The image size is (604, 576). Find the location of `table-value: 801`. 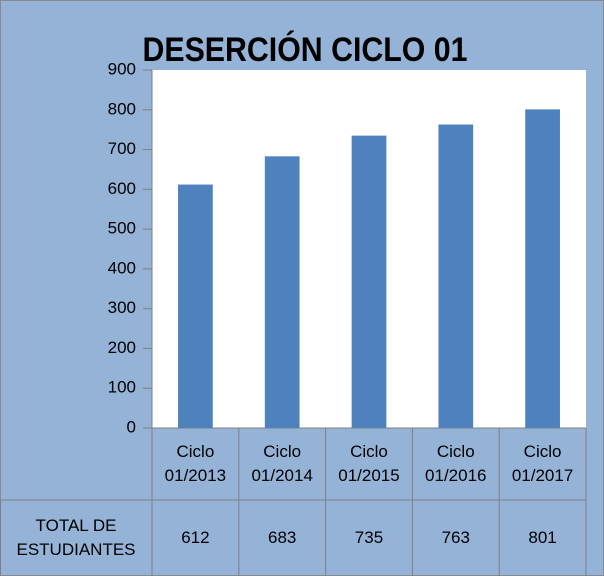

table-value: 801 is located at coordinates (542, 538).